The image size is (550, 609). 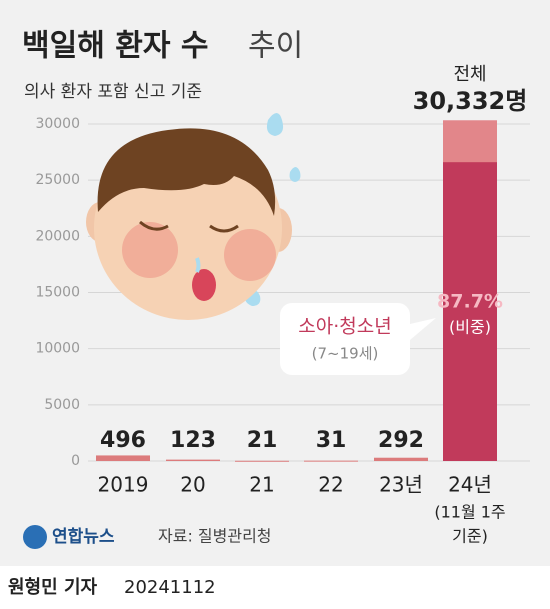 I want to click on y-tick-label: 20000, so click(x=57, y=236).